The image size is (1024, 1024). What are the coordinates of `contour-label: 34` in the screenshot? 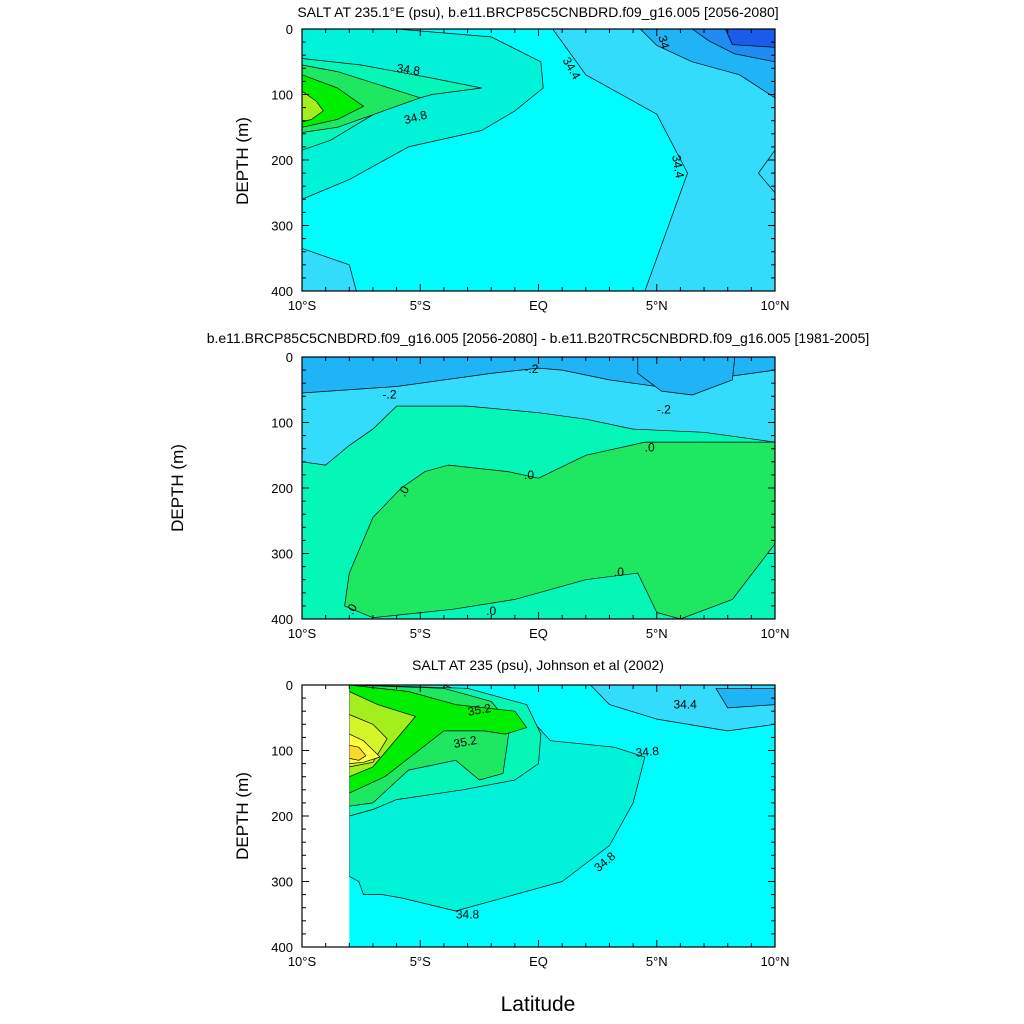 It's located at (663, 42).